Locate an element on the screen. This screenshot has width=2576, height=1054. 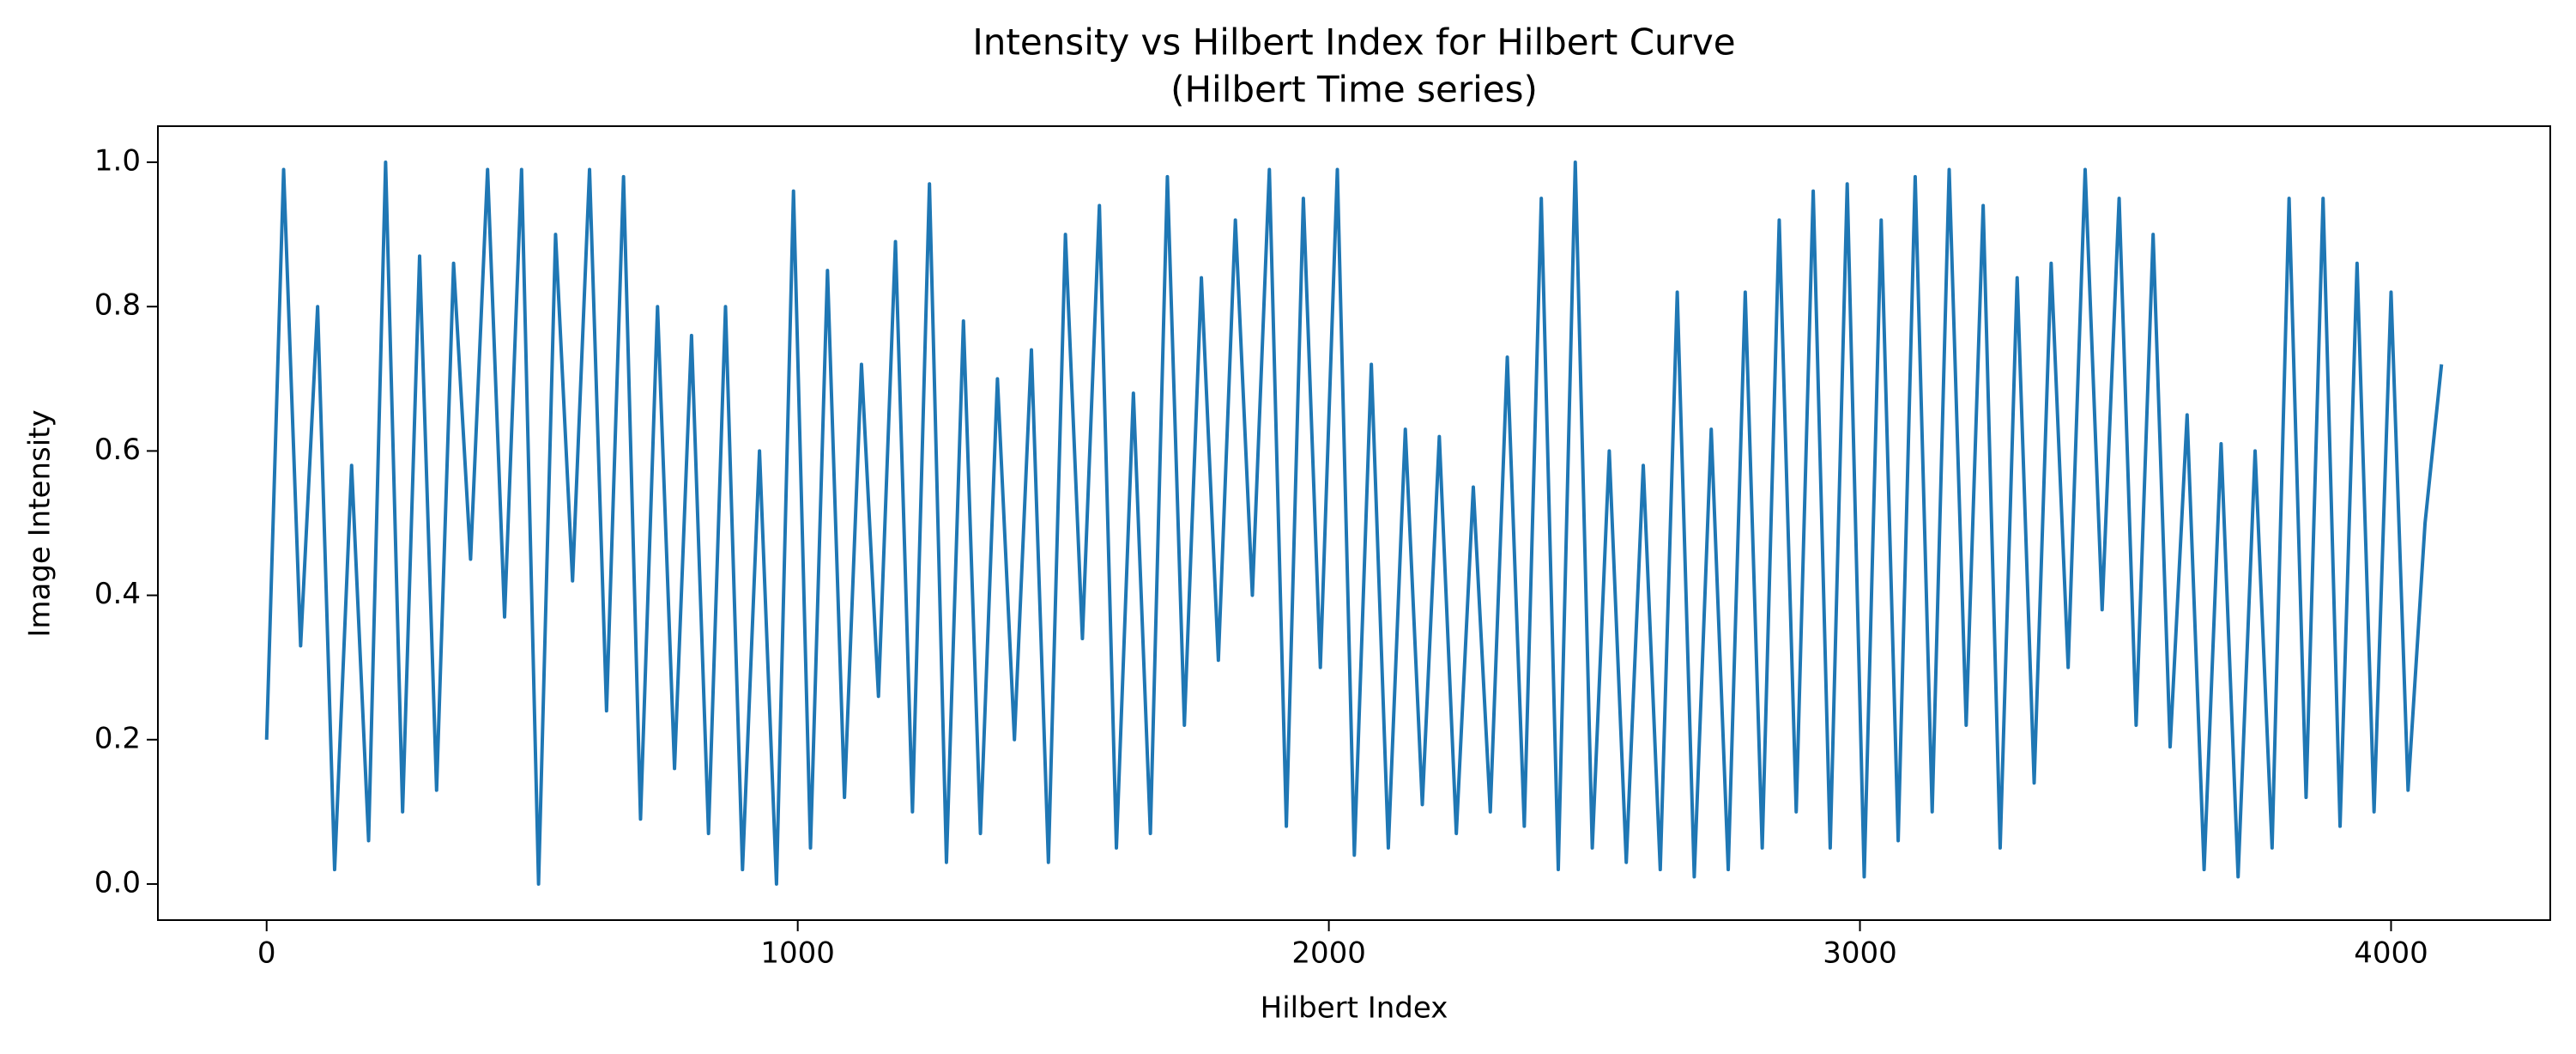
y-tick-label: 0.0 is located at coordinates (118, 883).